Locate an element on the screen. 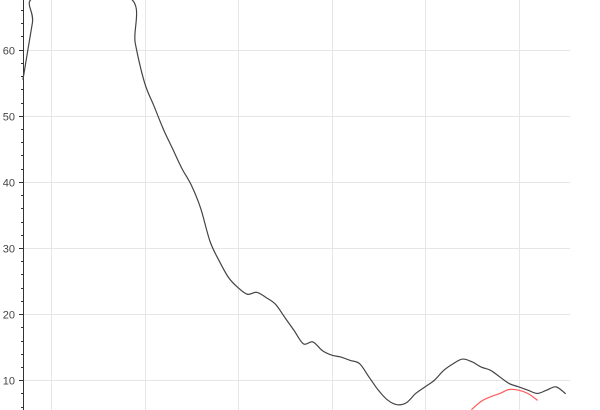 This screenshot has width=600, height=410. y-axis: 10 20 30 40 50 60 is located at coordinates (13, 205).